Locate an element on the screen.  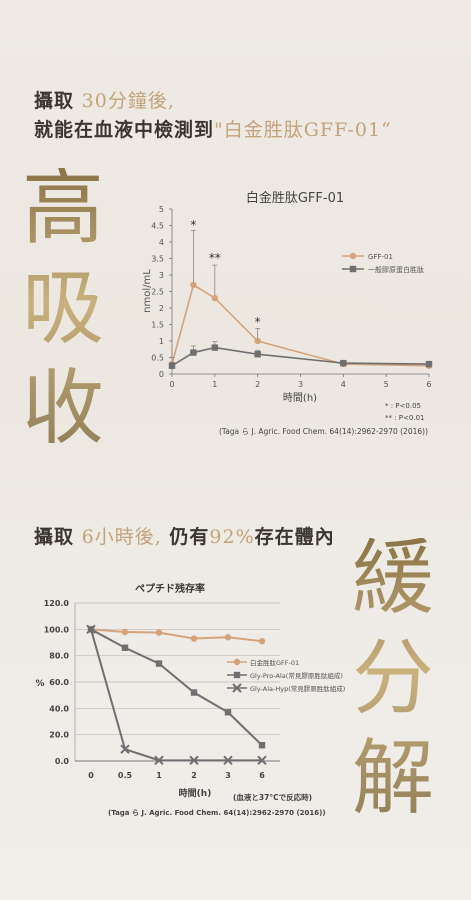
x-tick-label: 0.5 is located at coordinates (125, 775).